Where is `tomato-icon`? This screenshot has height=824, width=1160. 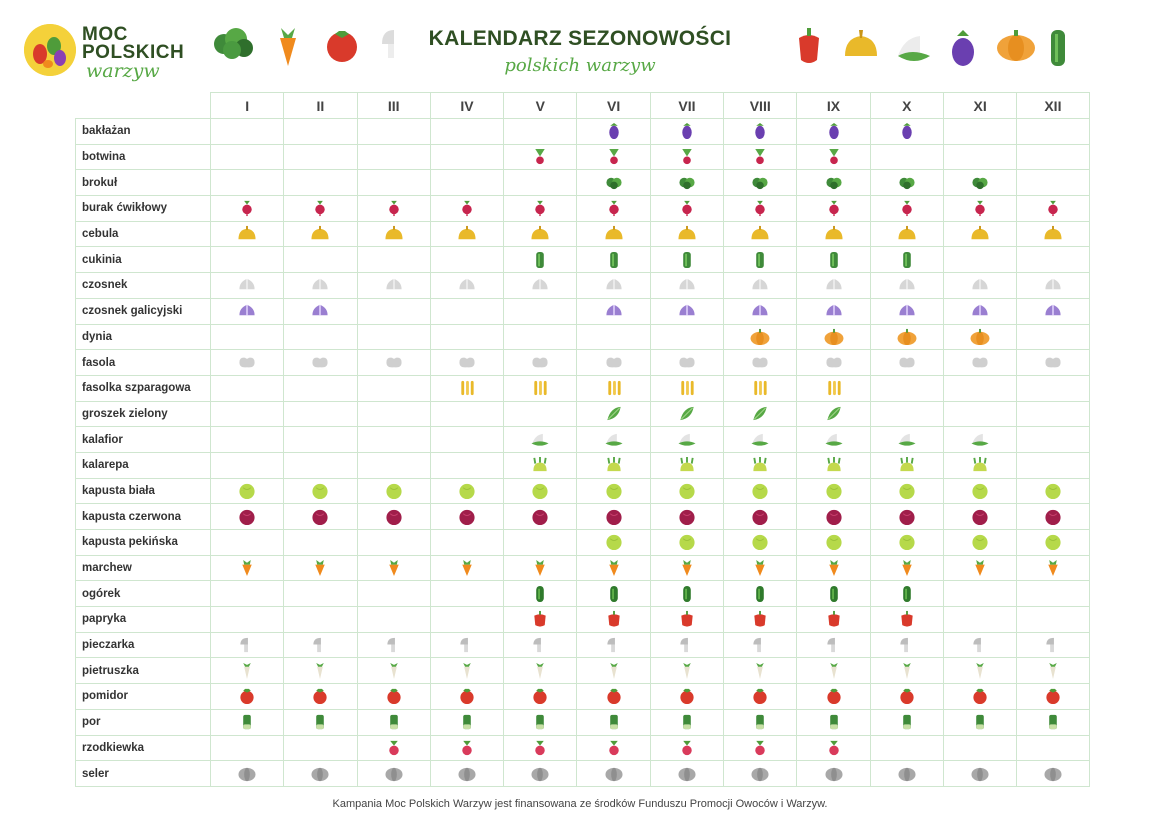
tomato-icon is located at coordinates (687, 697).